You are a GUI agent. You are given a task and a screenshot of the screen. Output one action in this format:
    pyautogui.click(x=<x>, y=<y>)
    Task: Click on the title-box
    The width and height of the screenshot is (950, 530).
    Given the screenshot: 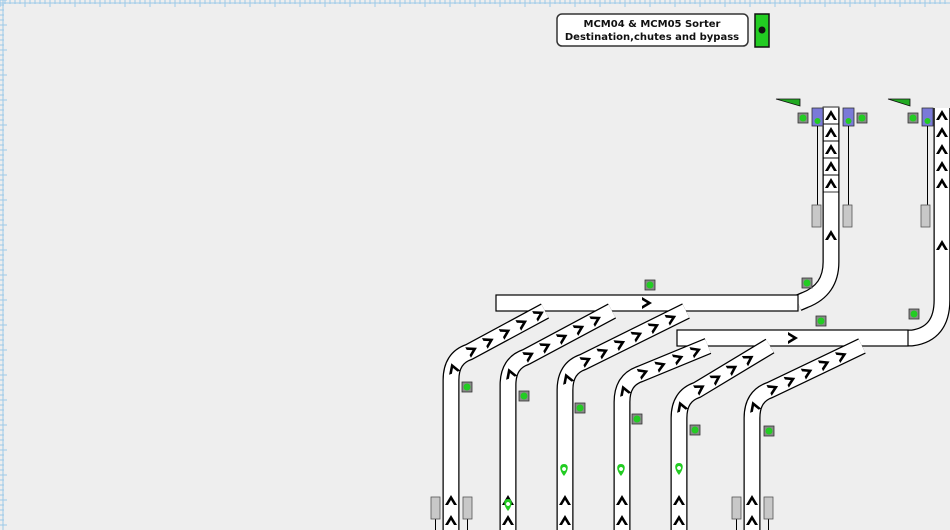 What is the action you would take?
    pyautogui.click(x=652, y=30)
    